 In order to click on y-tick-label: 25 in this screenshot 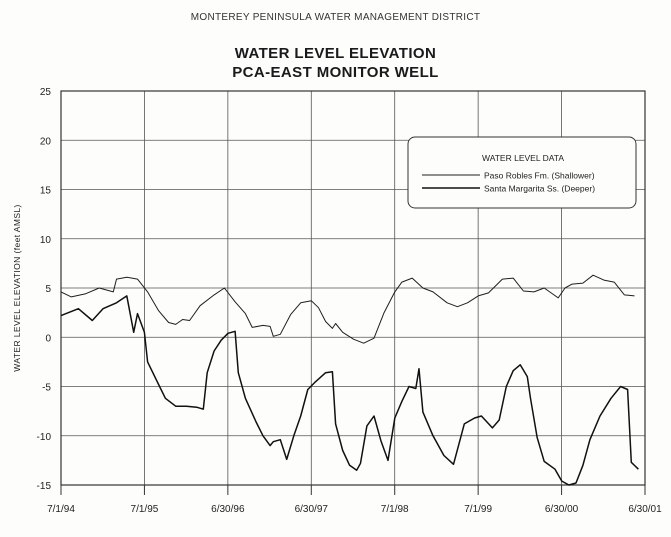, I will do `click(46, 92)`.